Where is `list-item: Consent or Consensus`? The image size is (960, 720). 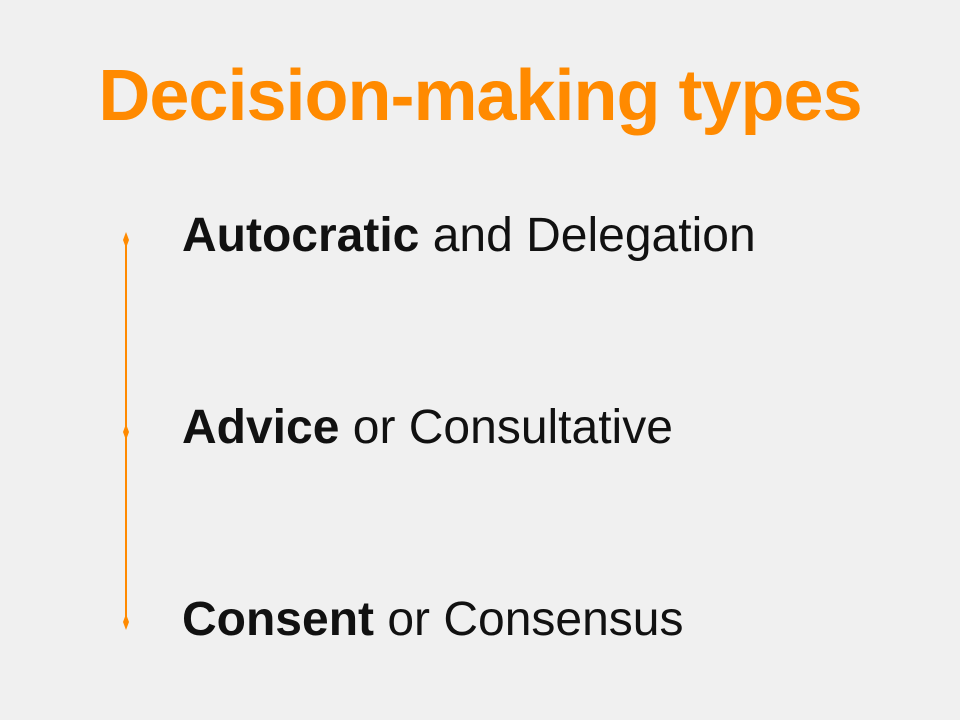 list-item: Consent or Consensus is located at coordinates (552, 620).